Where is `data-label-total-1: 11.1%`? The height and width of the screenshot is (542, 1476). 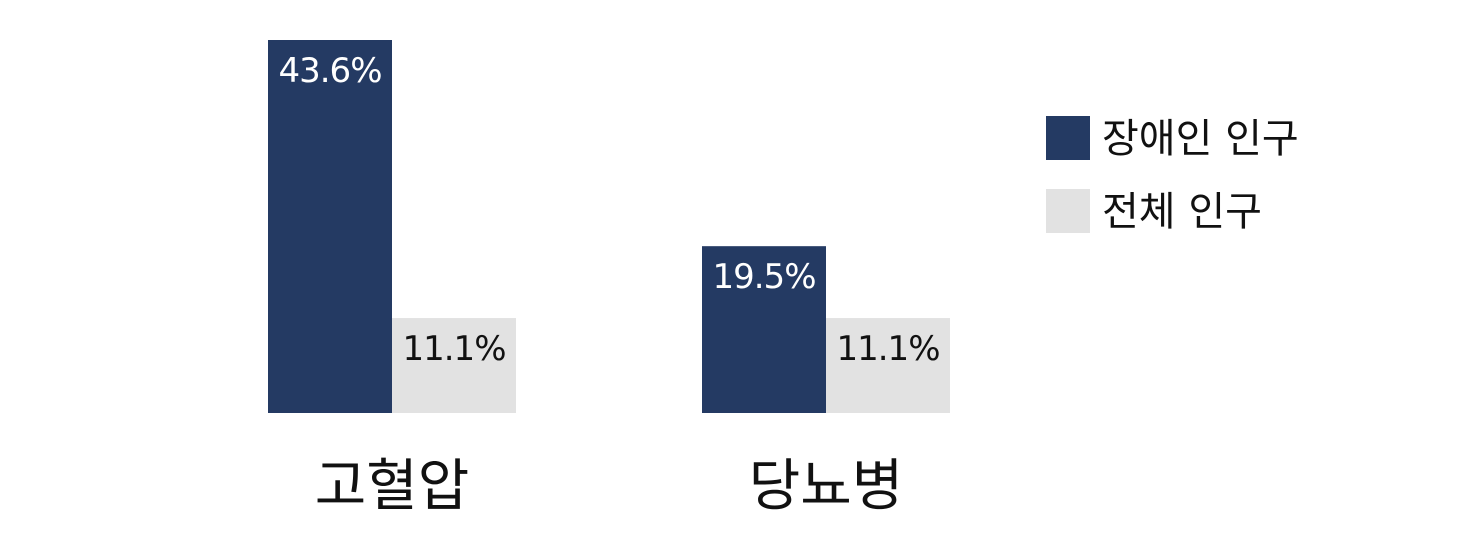 data-label-total-1: 11.1% is located at coordinates (453, 349).